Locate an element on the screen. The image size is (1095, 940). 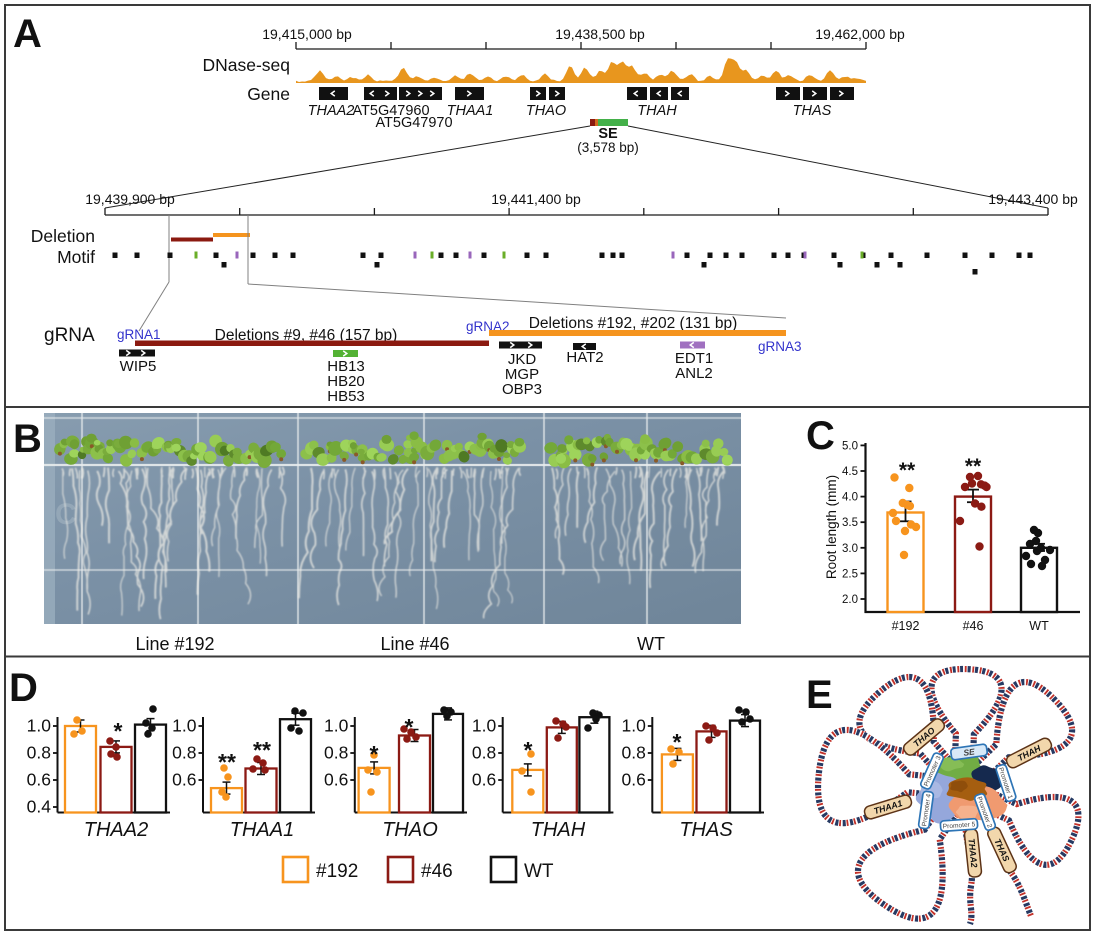
svg-text: Motif is located at coordinates (76, 257).